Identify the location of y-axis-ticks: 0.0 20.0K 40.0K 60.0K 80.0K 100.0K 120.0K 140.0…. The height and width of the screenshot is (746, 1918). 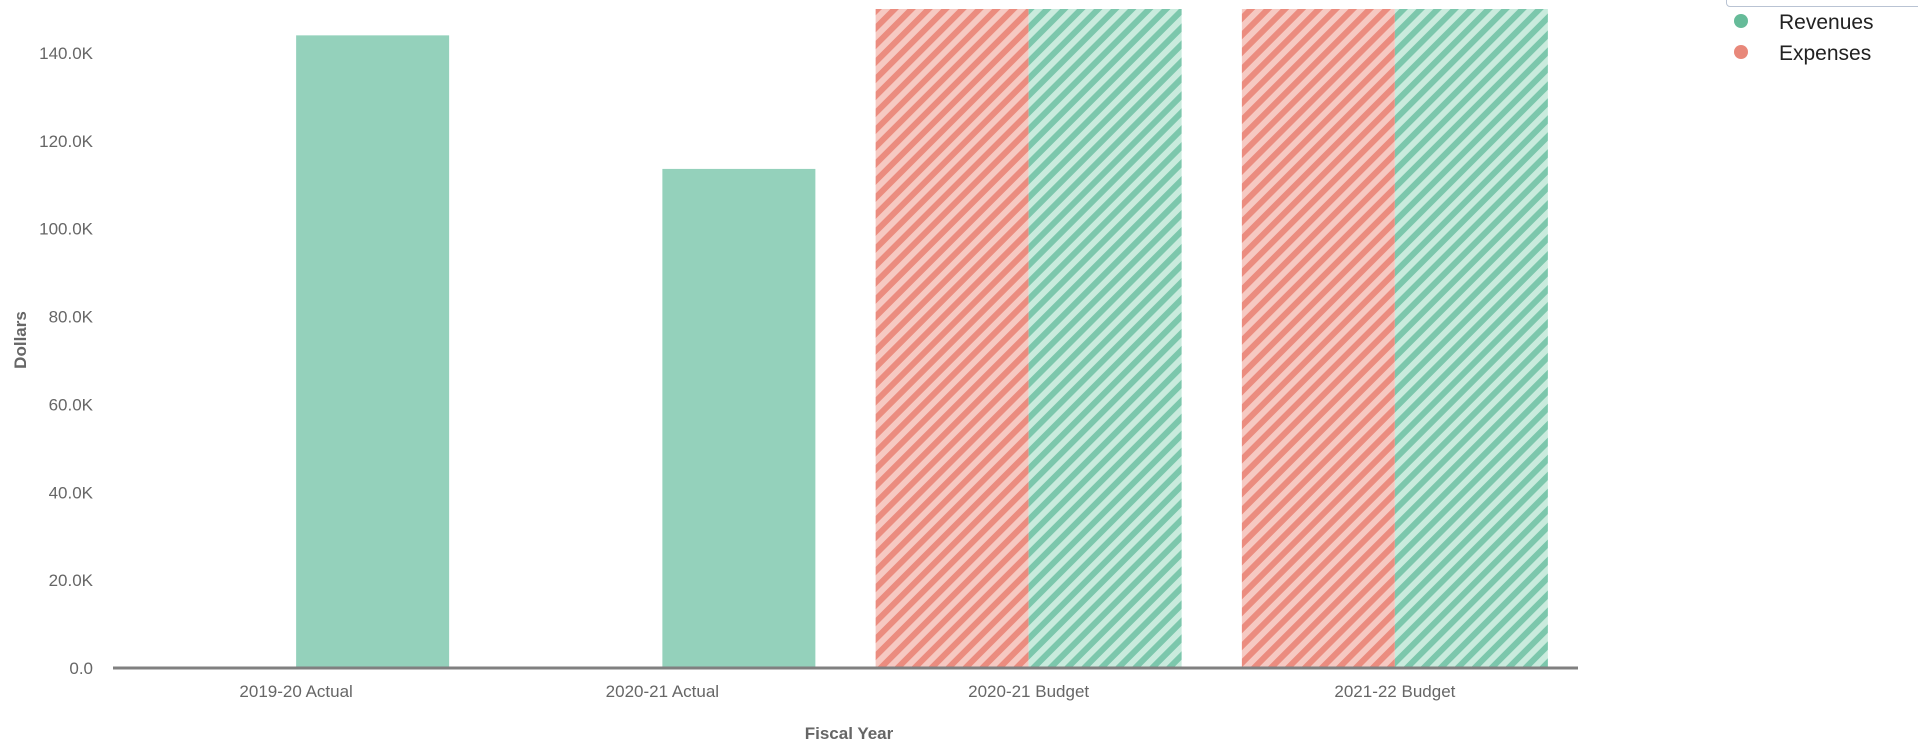
(66, 361).